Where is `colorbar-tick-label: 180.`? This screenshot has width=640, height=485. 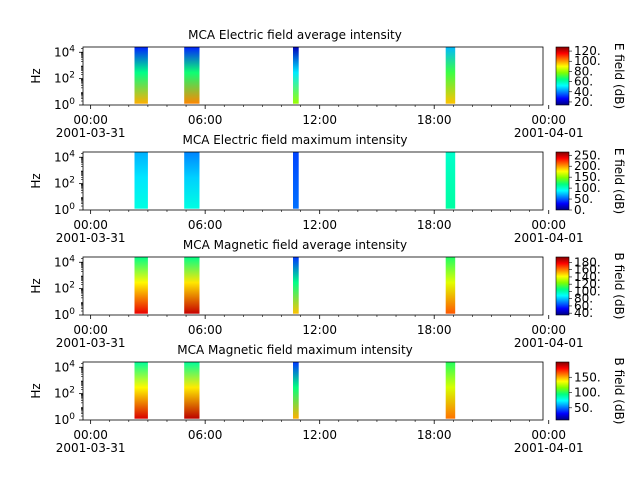
colorbar-tick-label: 180. is located at coordinates (587, 262).